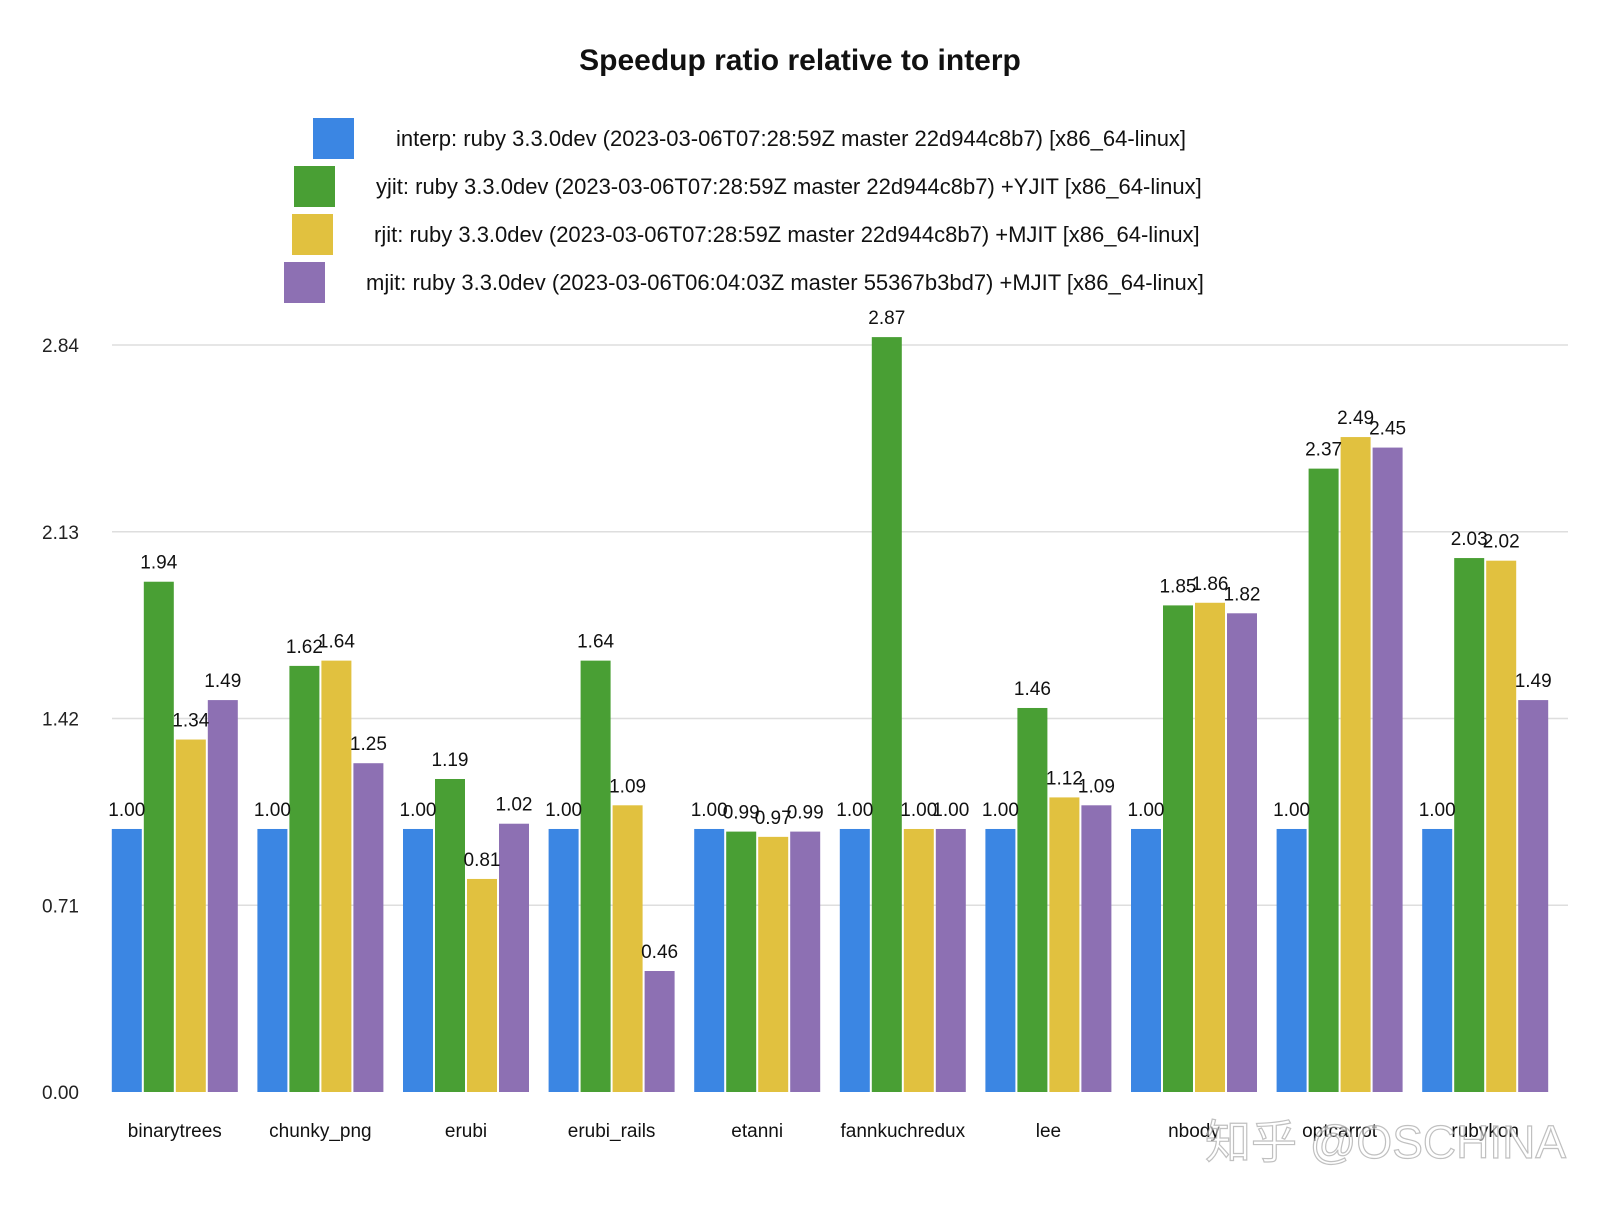 The width and height of the screenshot is (1600, 1205). What do you see at coordinates (1096, 786) in the screenshot?
I see `value-label-lee-3: 1.09` at bounding box center [1096, 786].